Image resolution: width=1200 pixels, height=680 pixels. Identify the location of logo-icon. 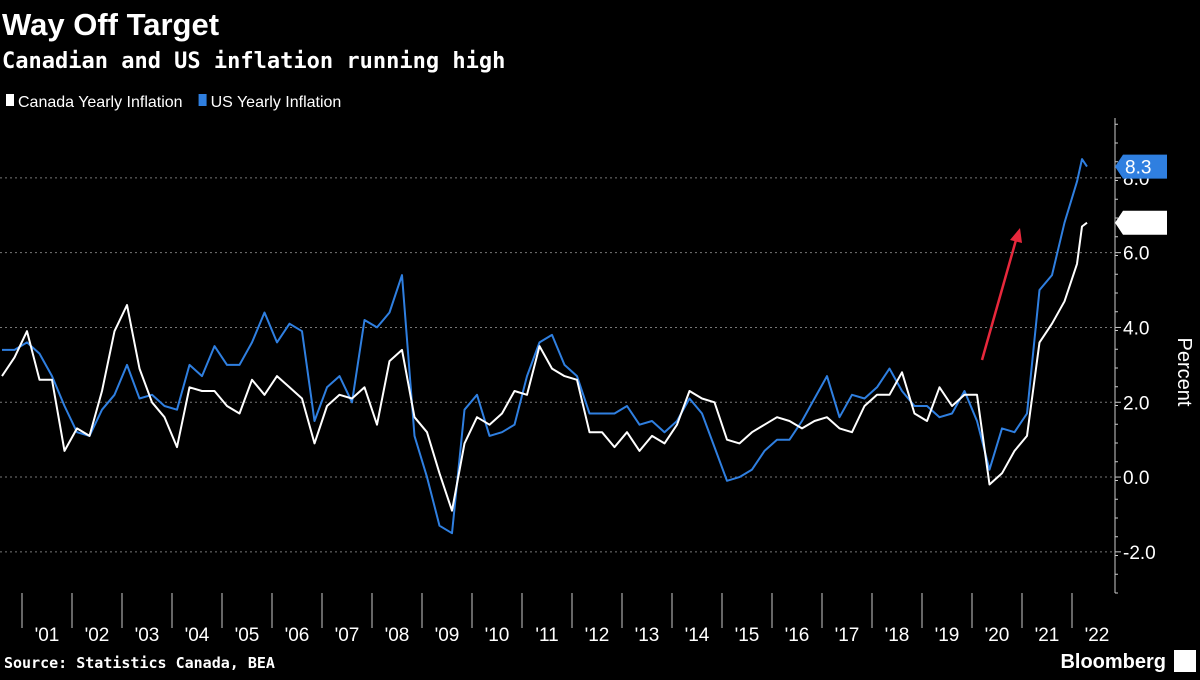
(1185, 661).